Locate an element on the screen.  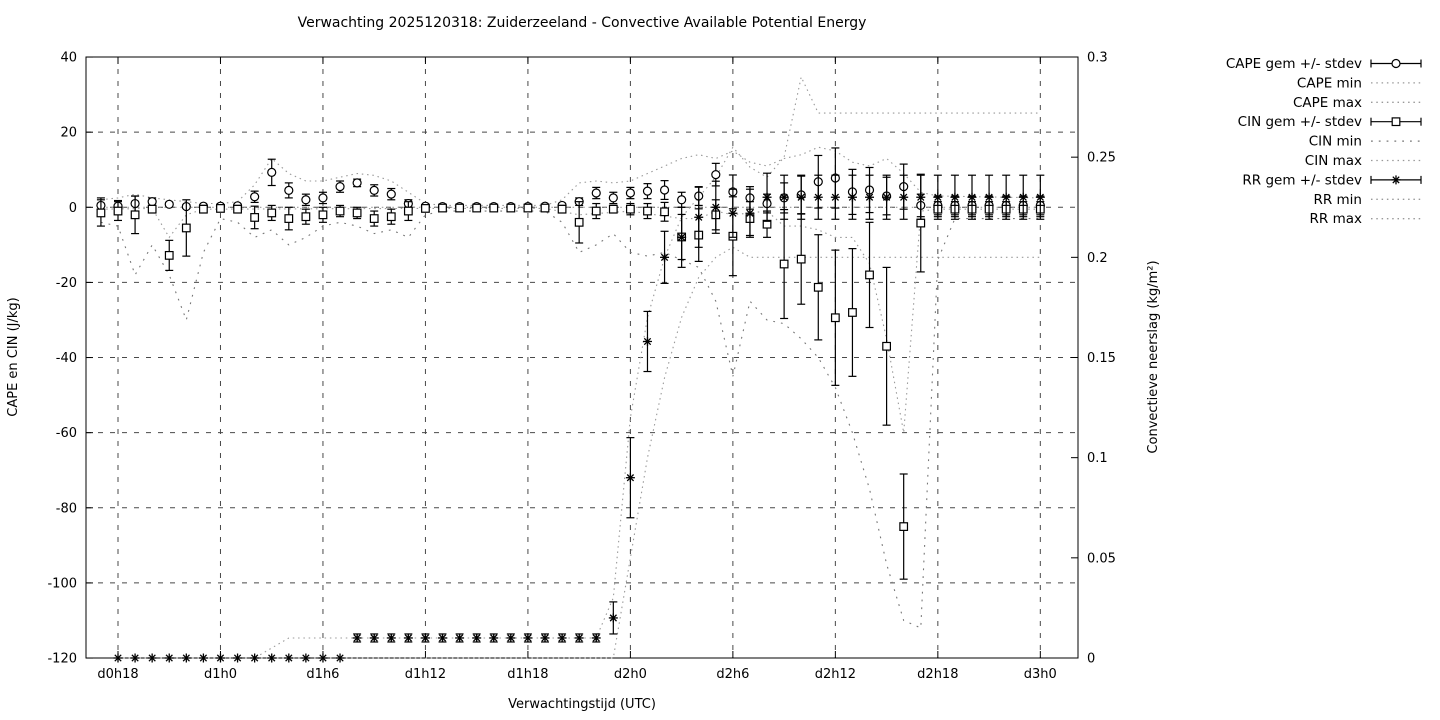
legend-label: CAPE min is located at coordinates (1329, 83).